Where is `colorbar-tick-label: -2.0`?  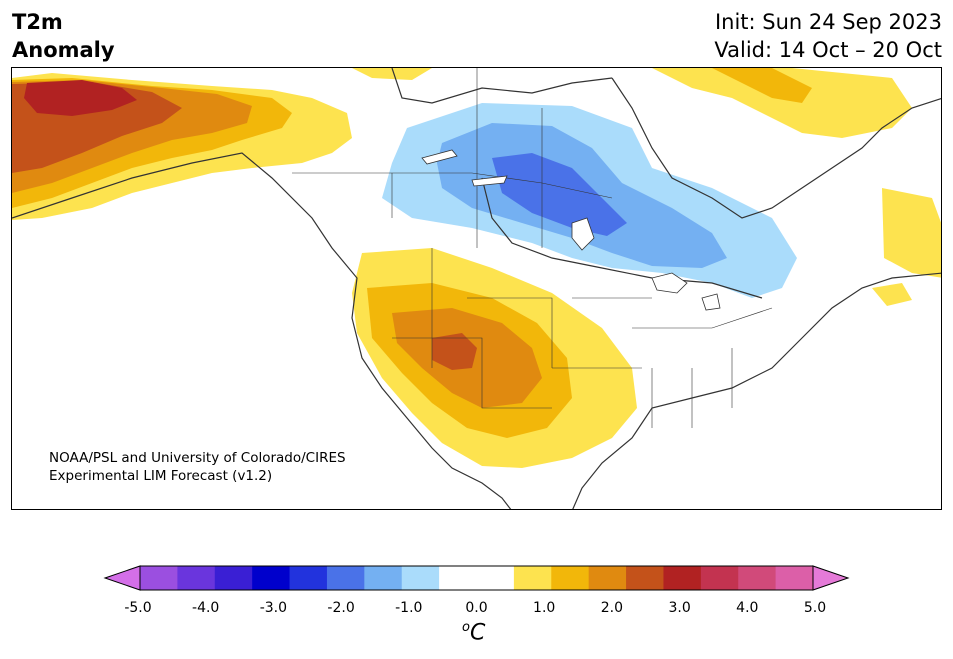 colorbar-tick-label: -2.0 is located at coordinates (341, 608).